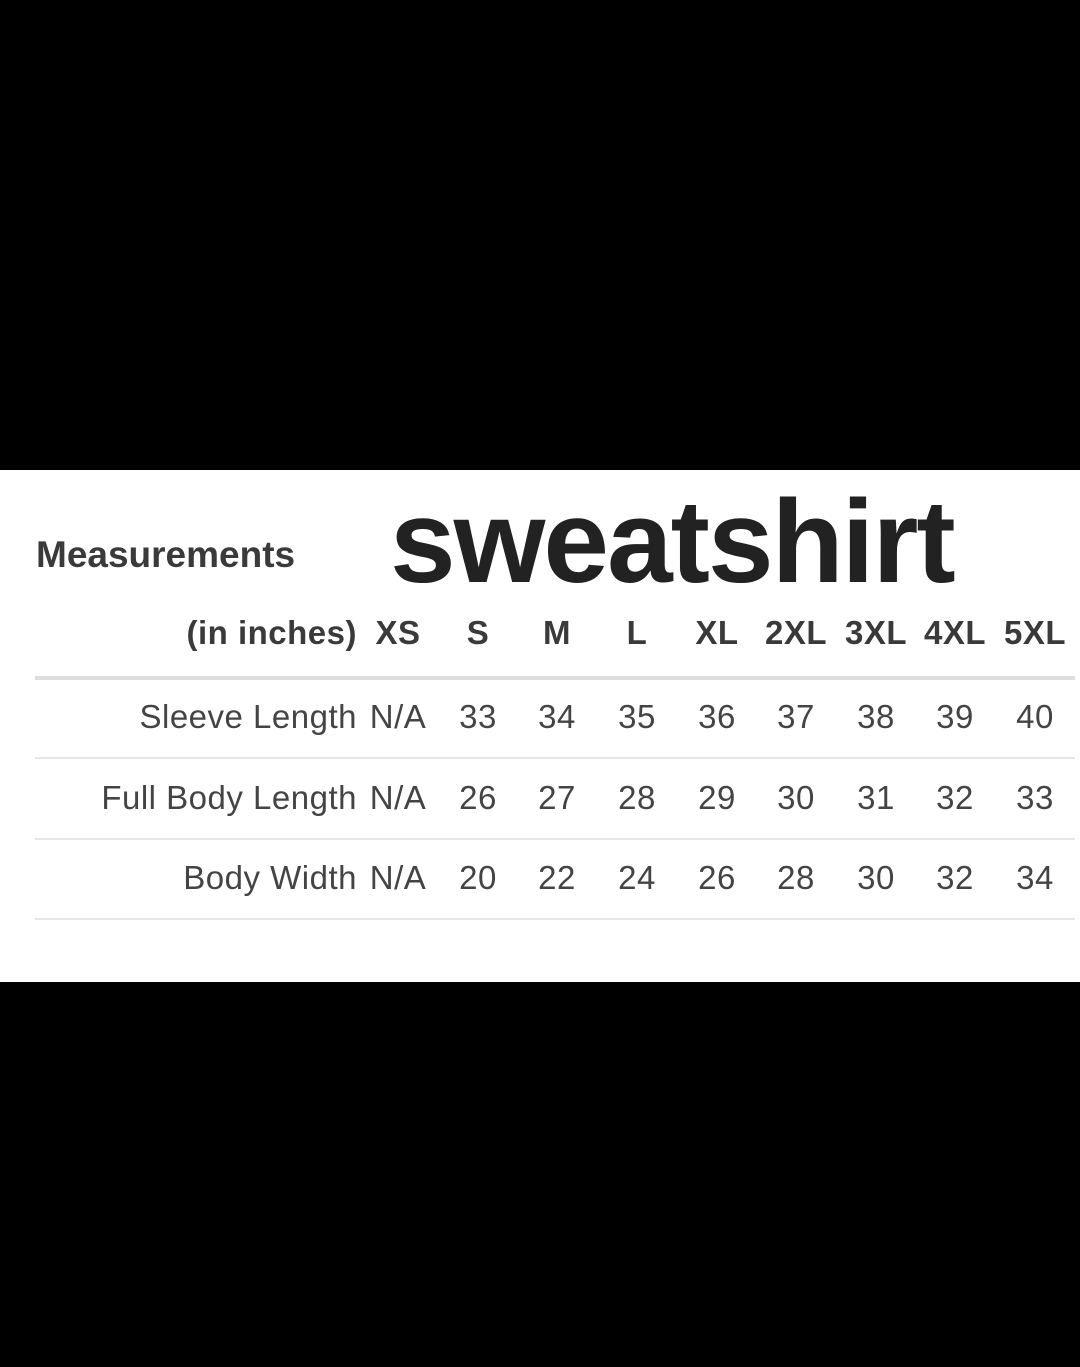 This screenshot has width=1080, height=1367. Describe the element at coordinates (229, 797) in the screenshot. I see `row-label: Full Body Length` at that location.